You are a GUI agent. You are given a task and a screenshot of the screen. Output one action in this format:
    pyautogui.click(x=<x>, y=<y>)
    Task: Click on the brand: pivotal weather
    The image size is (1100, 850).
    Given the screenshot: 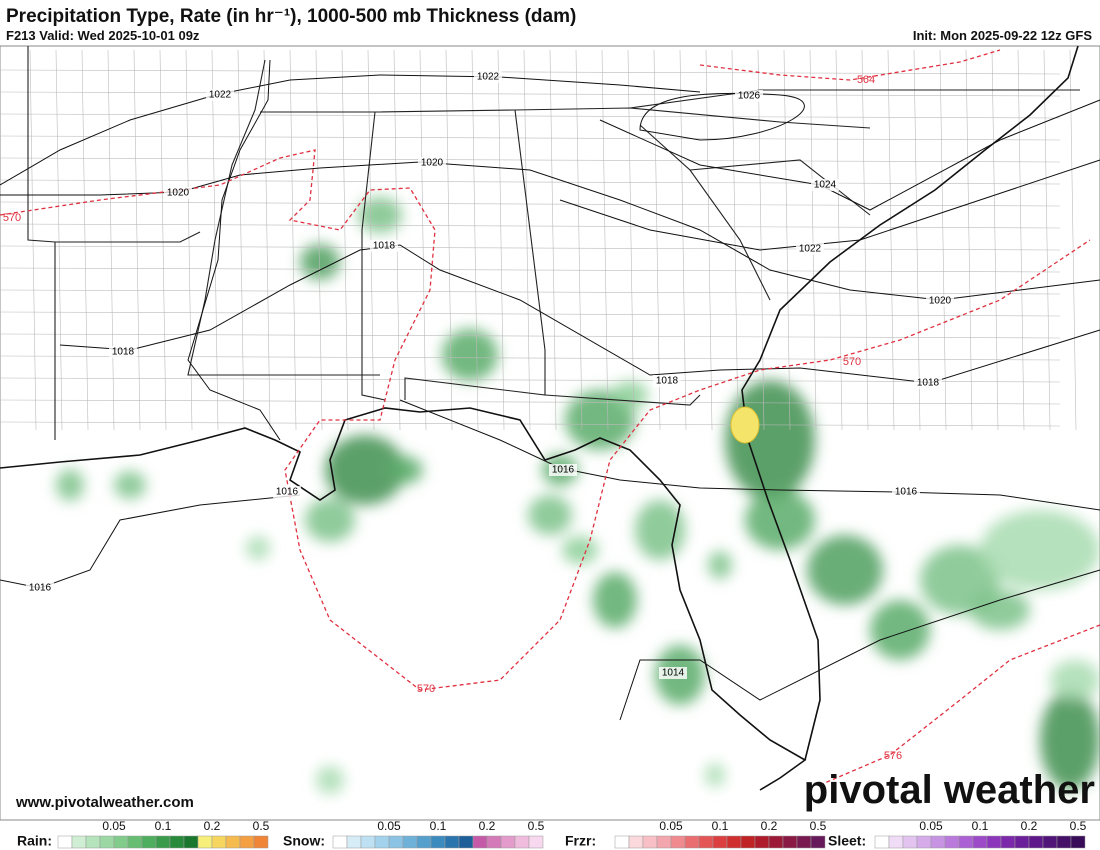 What is the action you would take?
    pyautogui.click(x=949, y=790)
    